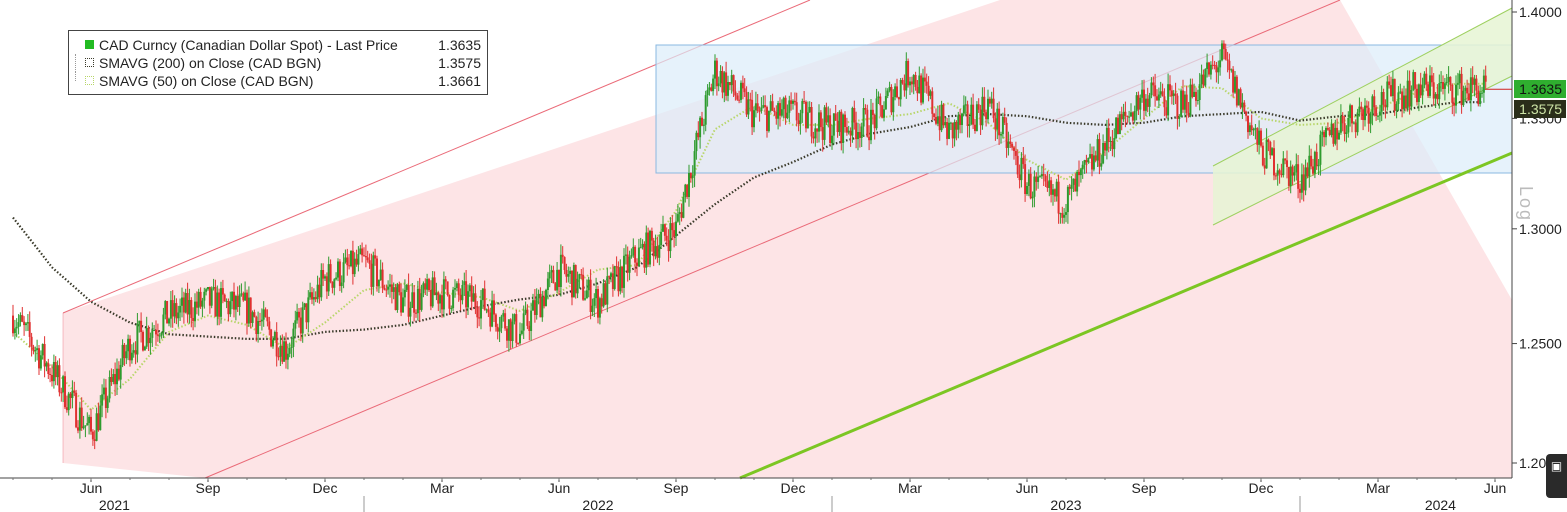  I want to click on log-scale-label: Log, so click(1526, 204).